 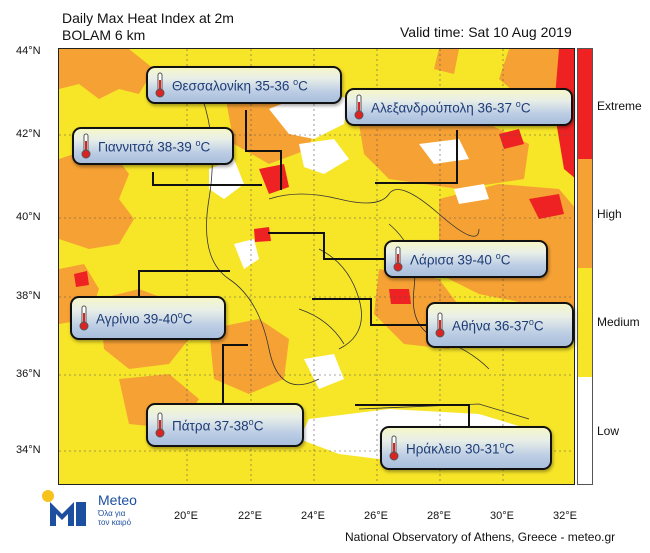 What do you see at coordinates (376, 516) in the screenshot?
I see `lon-tick: 26°E` at bounding box center [376, 516].